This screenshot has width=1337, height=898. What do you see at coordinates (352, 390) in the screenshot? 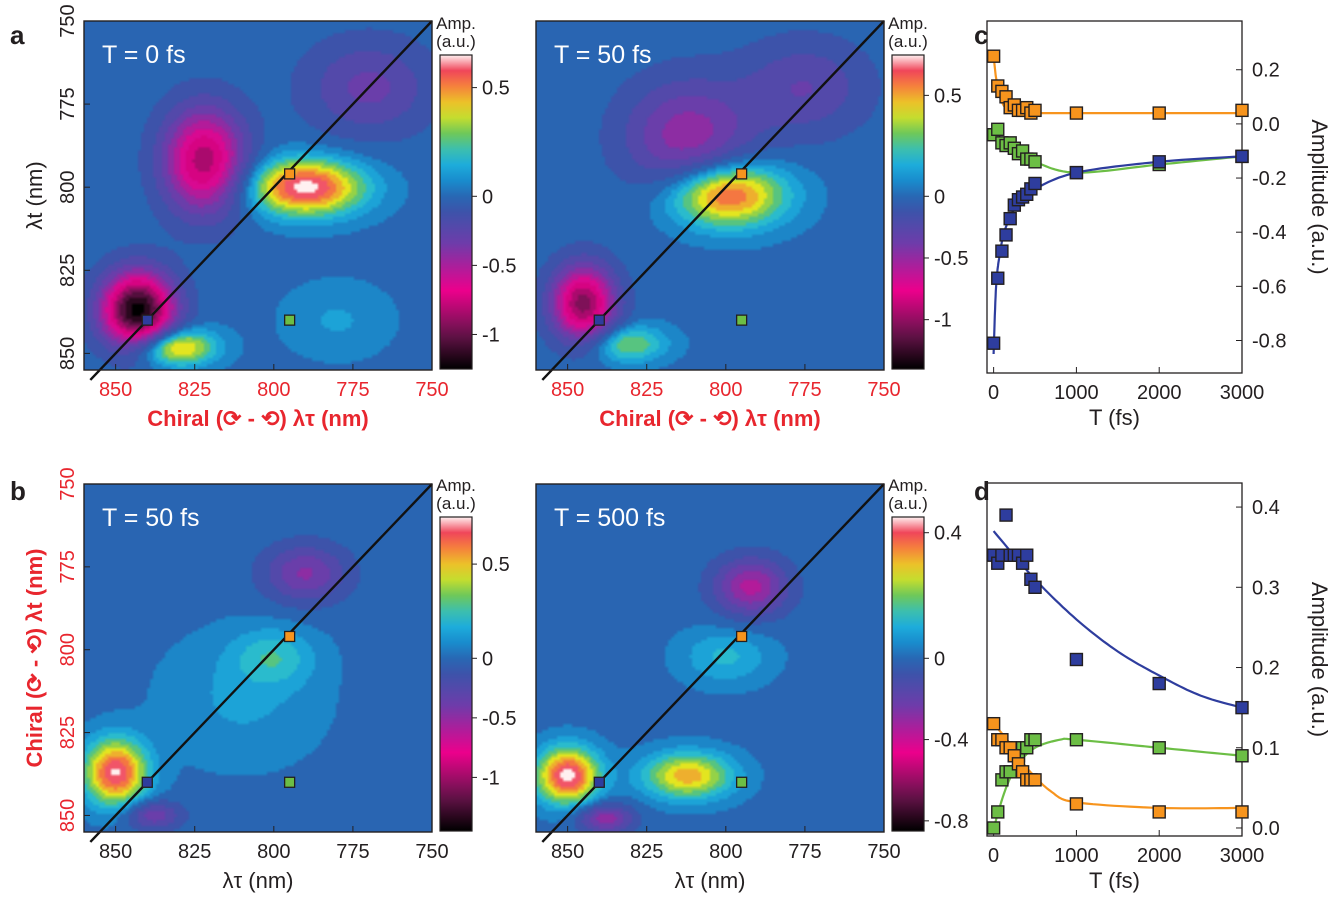
I see `x-tick-label: 775` at bounding box center [352, 390].